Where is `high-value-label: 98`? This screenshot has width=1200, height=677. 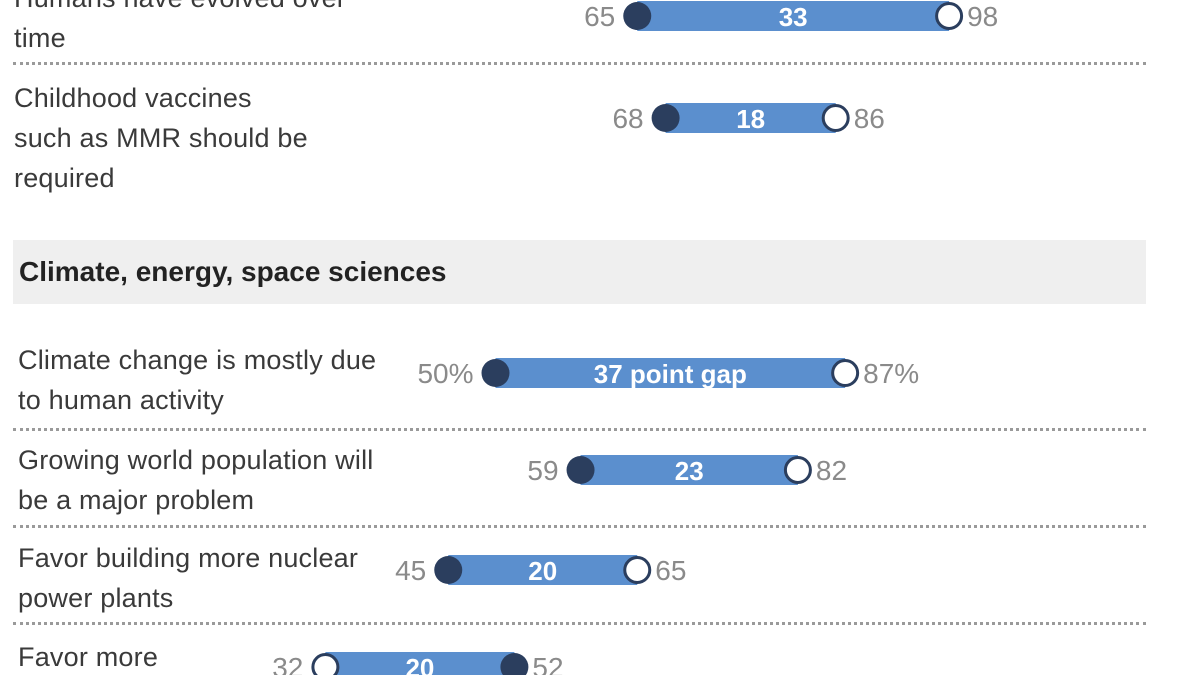
high-value-label: 98 is located at coordinates (982, 16).